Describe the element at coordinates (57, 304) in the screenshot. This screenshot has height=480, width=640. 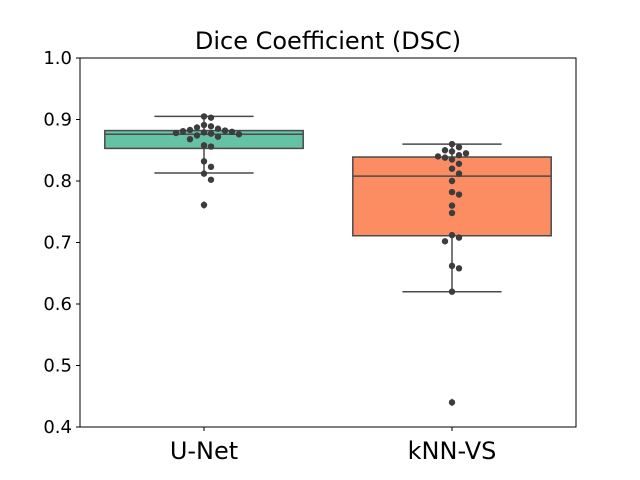
I see `y-tick-label: 0.6` at that location.